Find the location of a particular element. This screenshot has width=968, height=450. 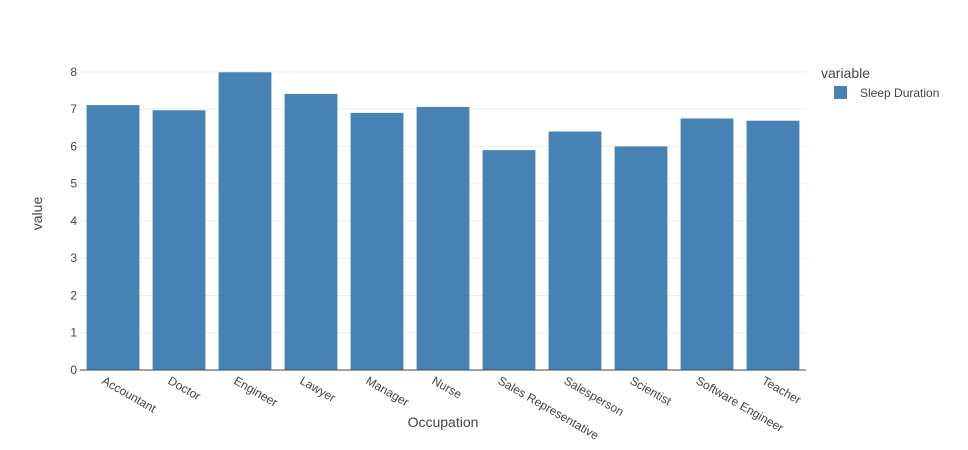

y-tick: 7 is located at coordinates (73, 109).